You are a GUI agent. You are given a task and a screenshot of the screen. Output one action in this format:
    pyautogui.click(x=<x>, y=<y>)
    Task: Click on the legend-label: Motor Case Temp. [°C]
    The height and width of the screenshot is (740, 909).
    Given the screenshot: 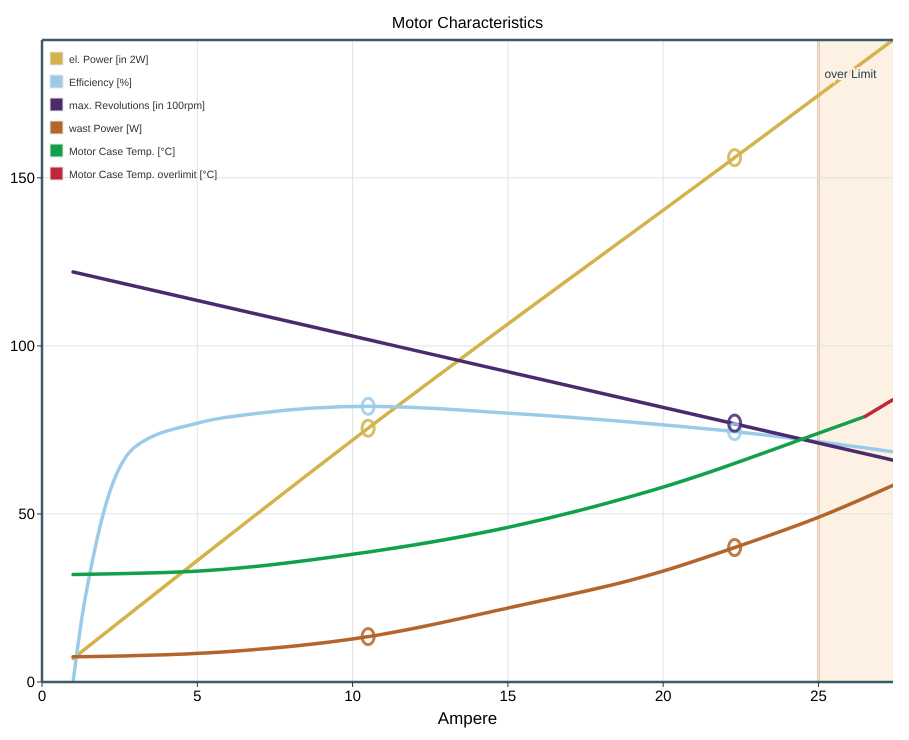 What is the action you would take?
    pyautogui.click(x=122, y=152)
    